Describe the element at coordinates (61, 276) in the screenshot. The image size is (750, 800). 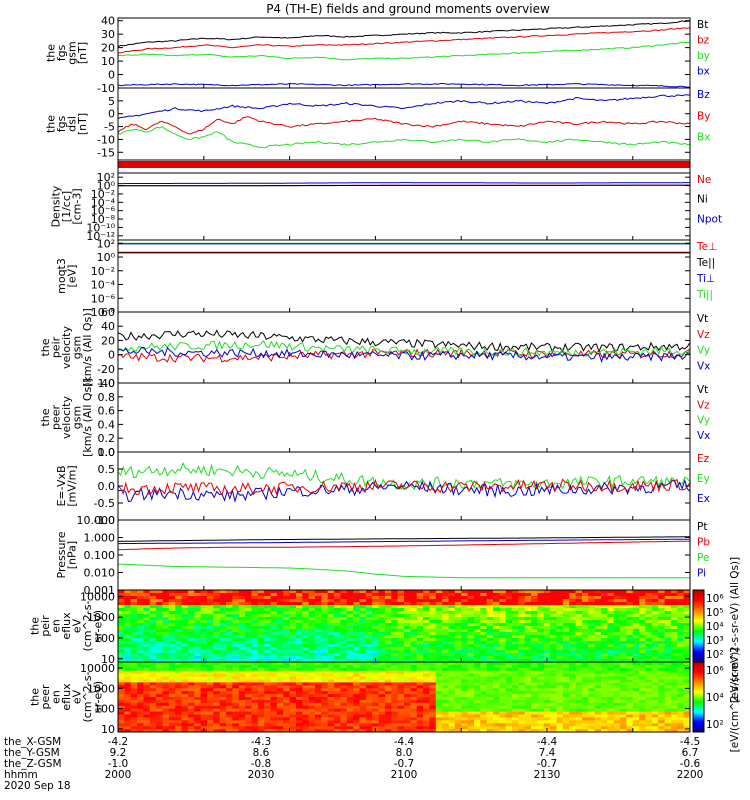
I see `ylabel-temperature: moqt3` at that location.